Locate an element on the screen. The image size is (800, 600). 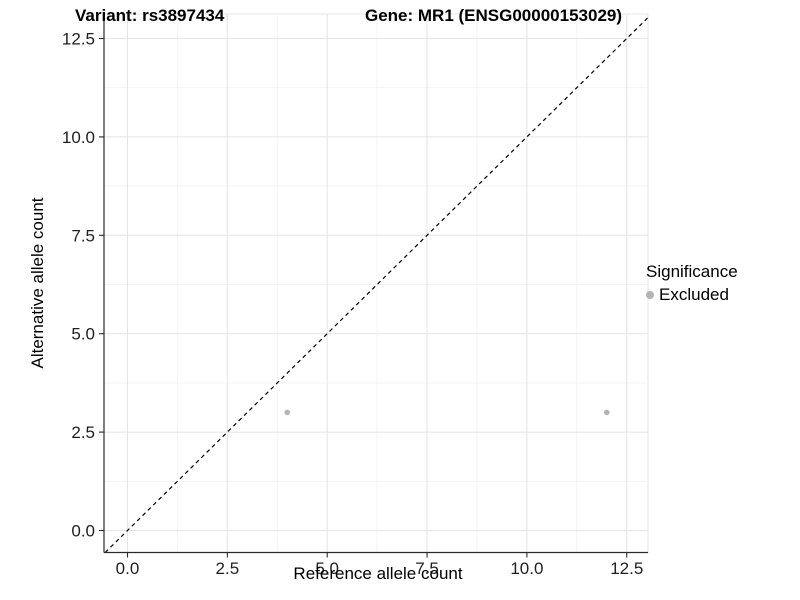
x-tick-label: 2.5 is located at coordinates (228, 568).